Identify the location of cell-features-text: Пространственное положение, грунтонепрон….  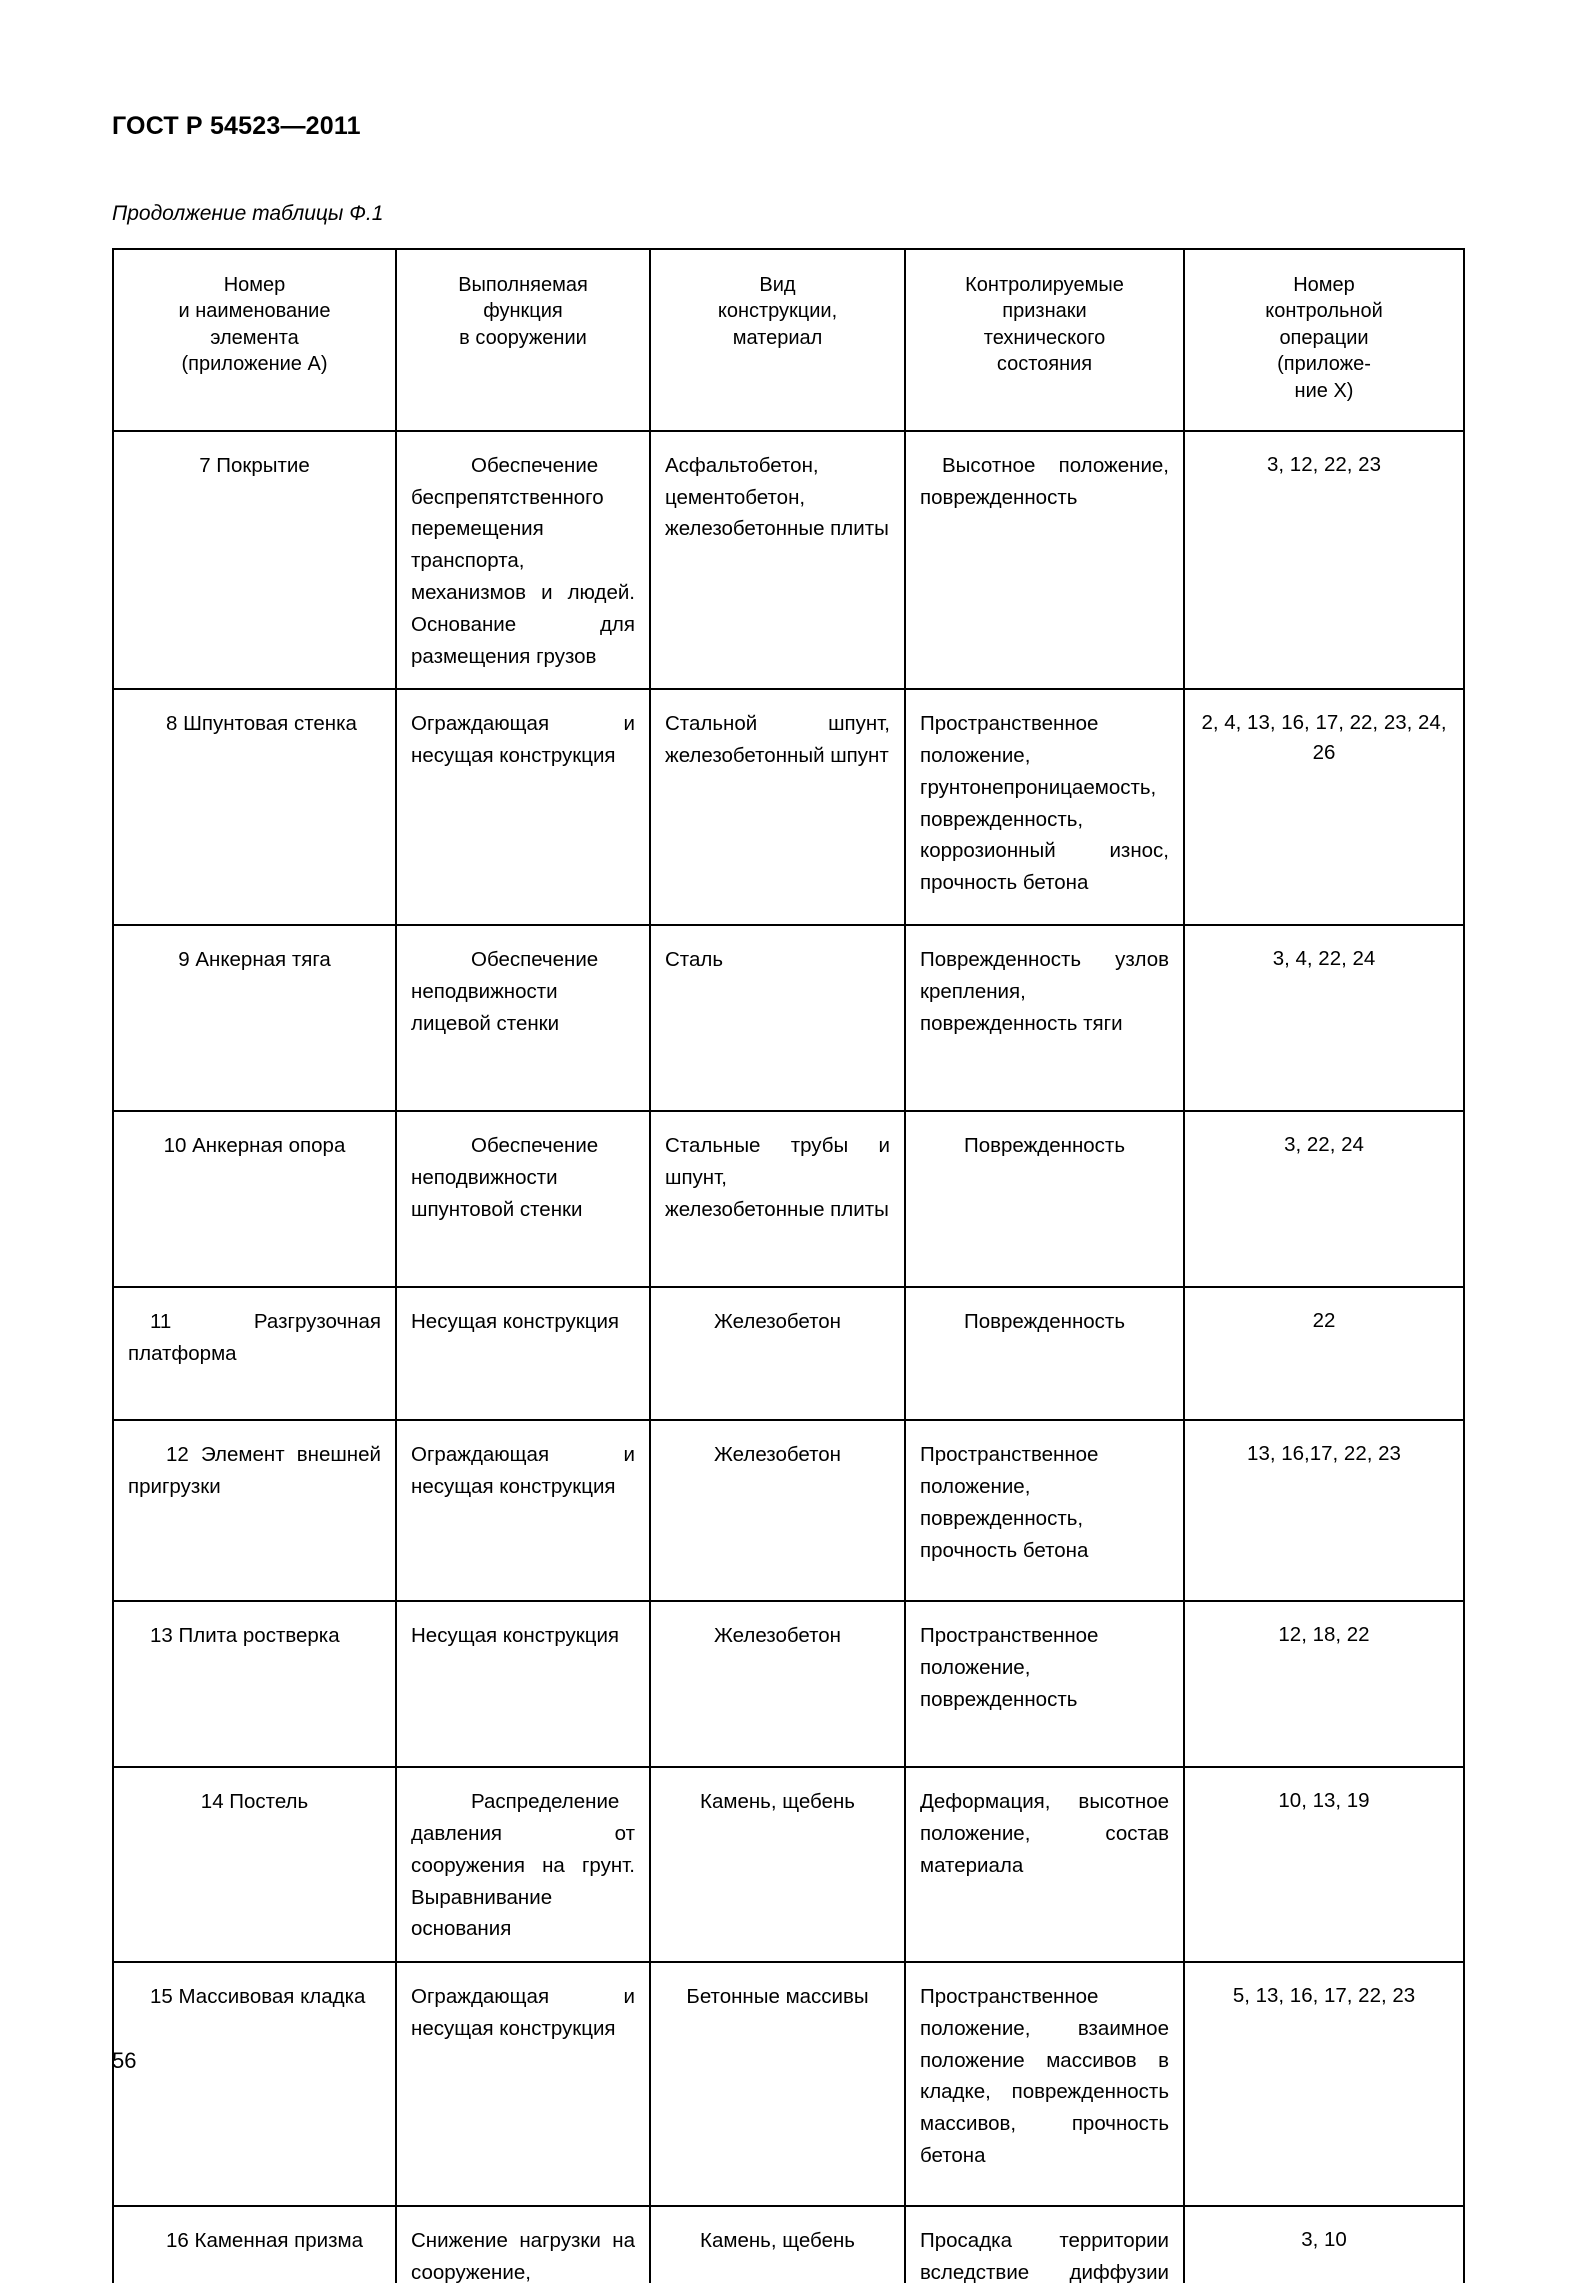
(1044, 803).